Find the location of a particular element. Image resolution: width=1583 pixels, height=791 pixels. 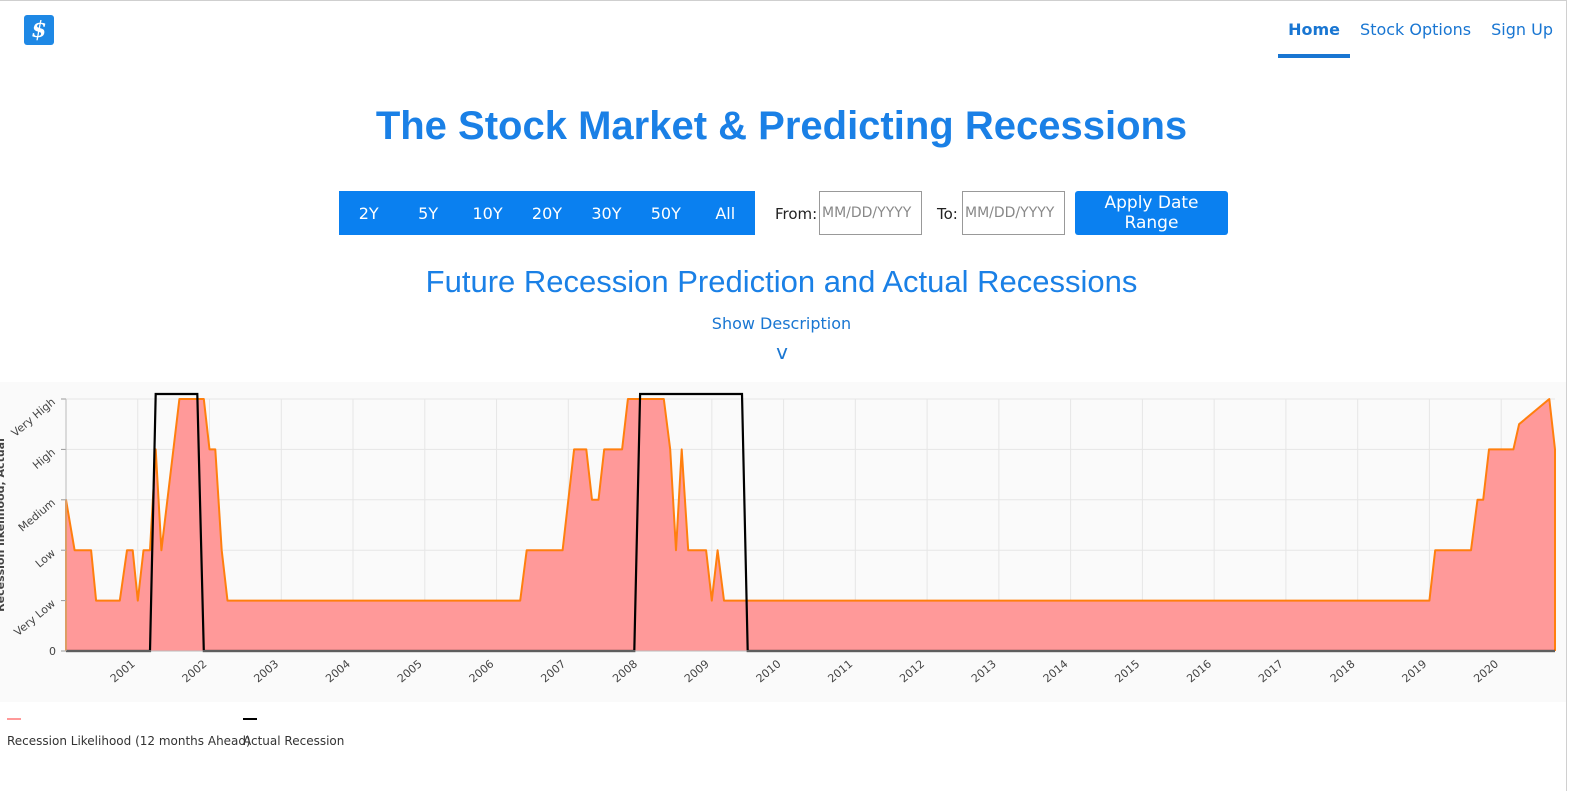

range-30y-button: 30Y is located at coordinates (606, 213).